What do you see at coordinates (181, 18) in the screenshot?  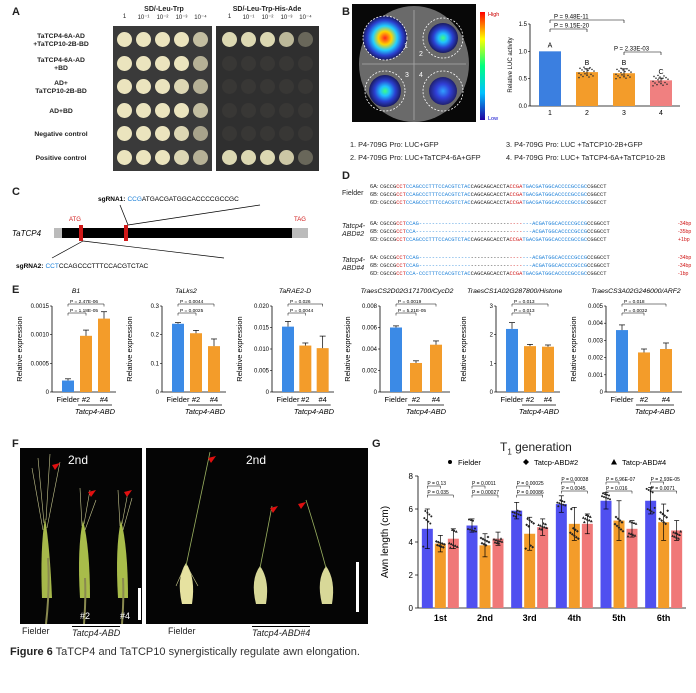 I see `dilution-left-3: 10⁻³` at bounding box center [181, 18].